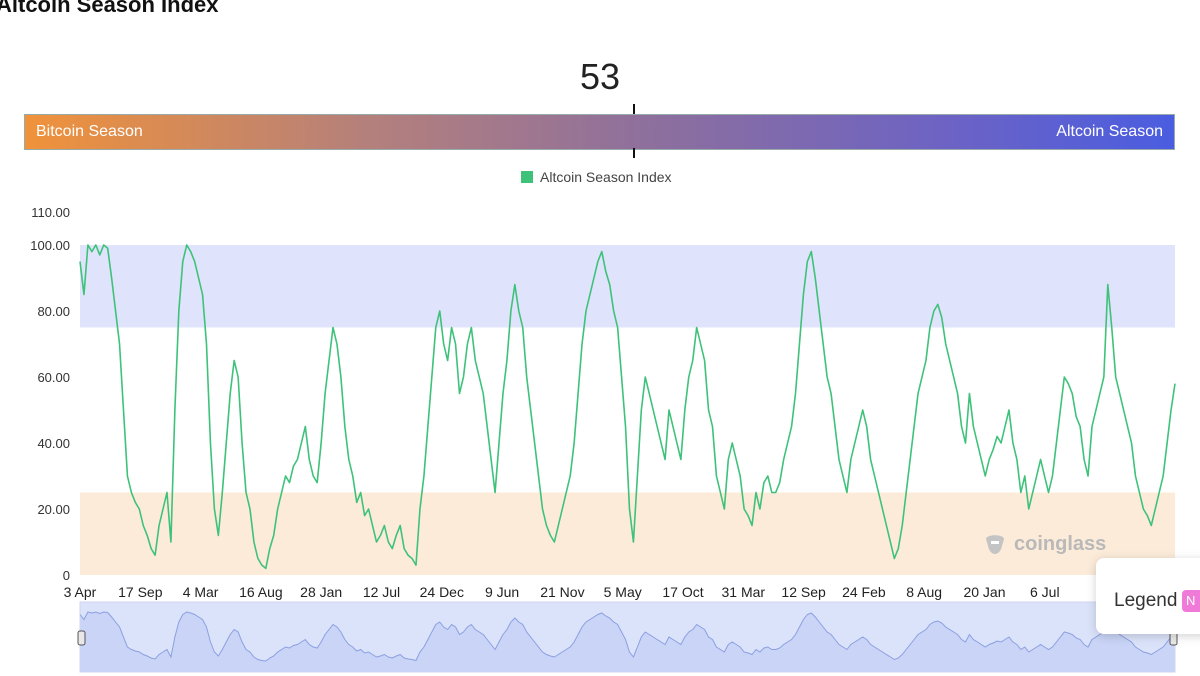  Describe the element at coordinates (627, 636) in the screenshot. I see `navigator-line` at that location.